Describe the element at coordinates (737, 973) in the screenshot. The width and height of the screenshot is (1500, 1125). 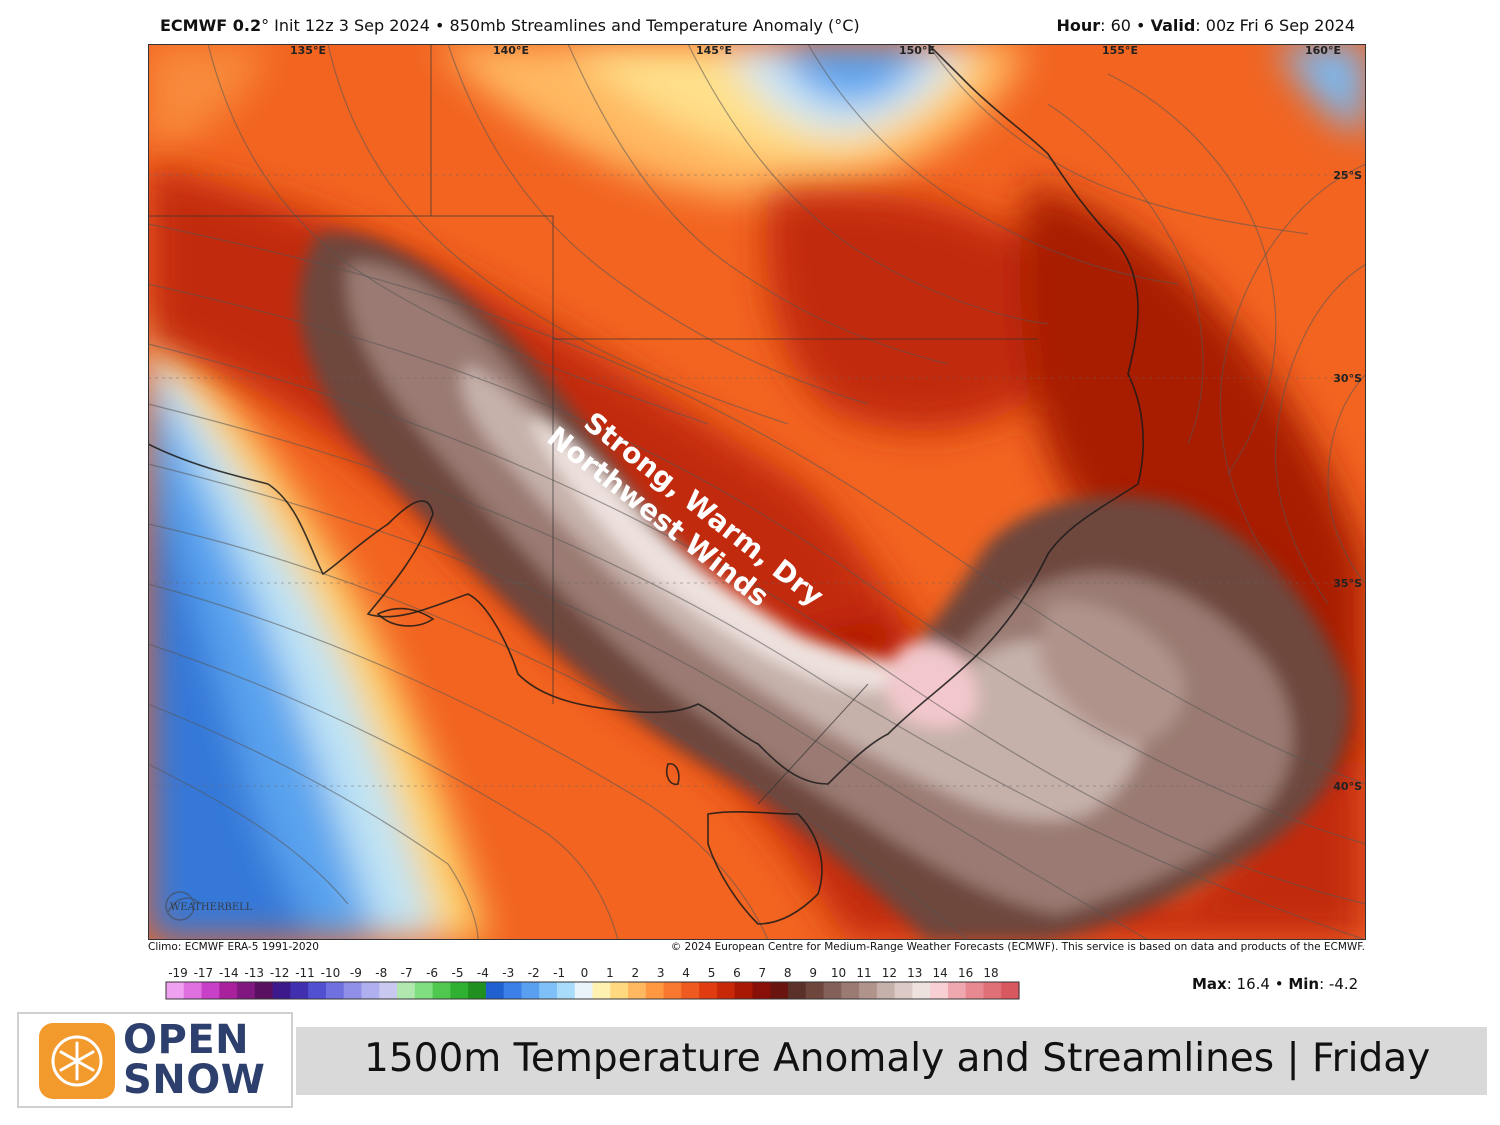
I see `colorbar-tick-label: 6` at that location.